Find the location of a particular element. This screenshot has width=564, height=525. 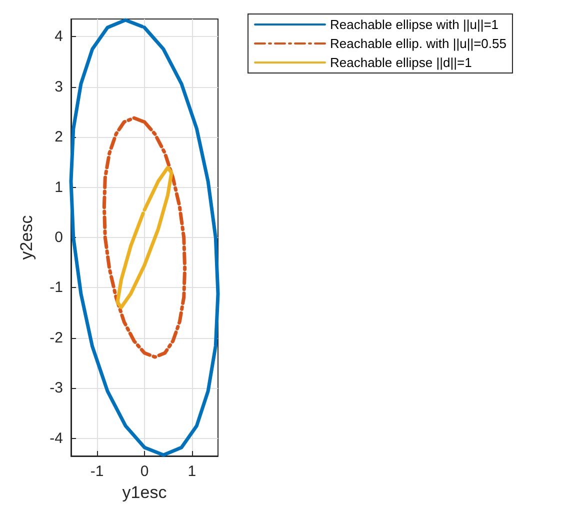

y-tick-label: 4 is located at coordinates (58, 37).